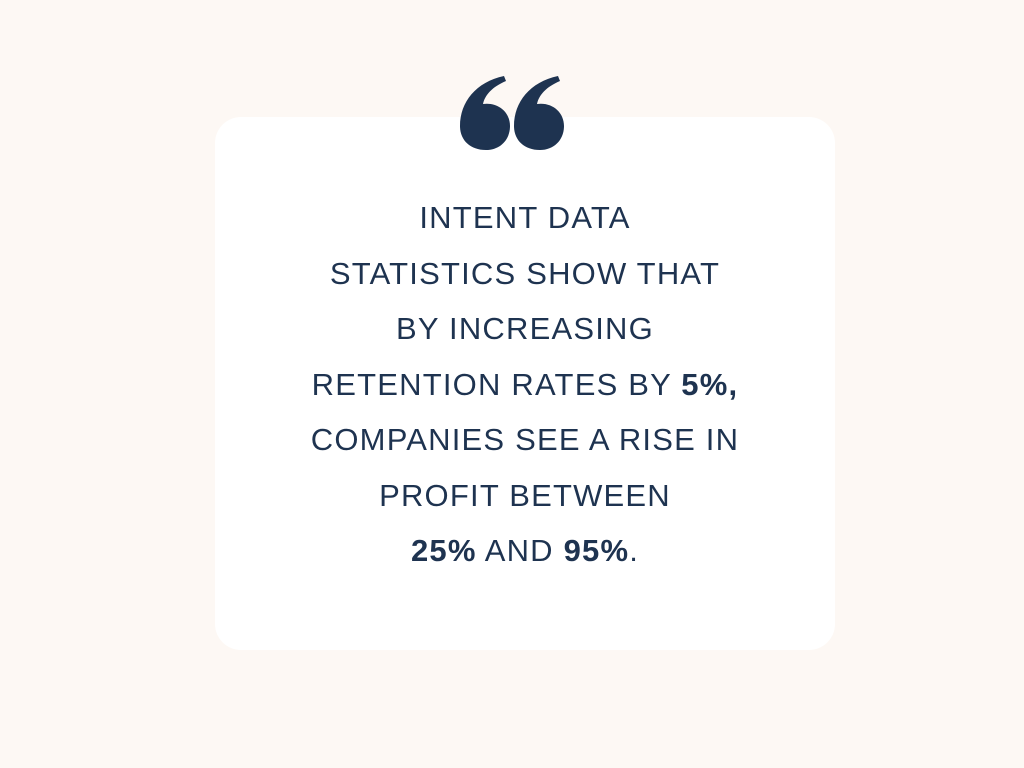  I want to click on quote-segment: COMPANIES SEE A RISE IN, so click(525, 439).